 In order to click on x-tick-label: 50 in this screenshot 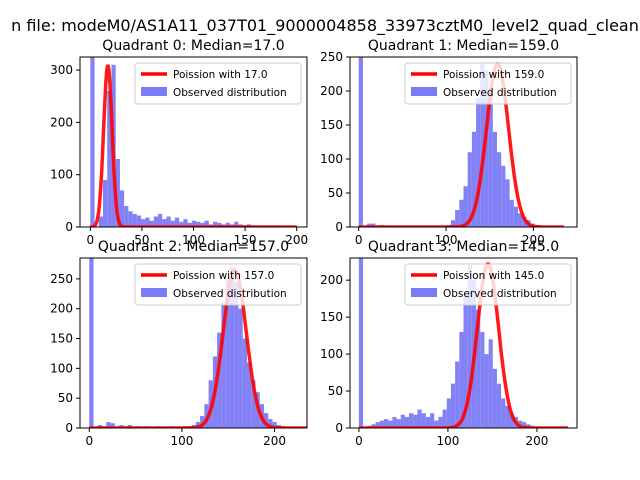, I will do `click(141, 240)`.